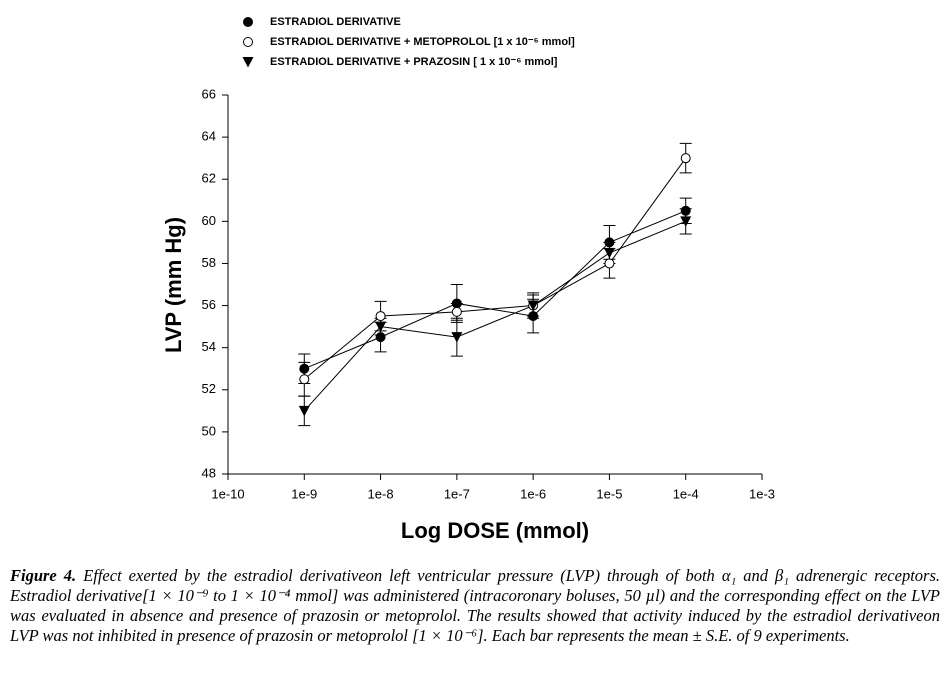  I want to click on y-tick-label: 52, so click(209, 388).